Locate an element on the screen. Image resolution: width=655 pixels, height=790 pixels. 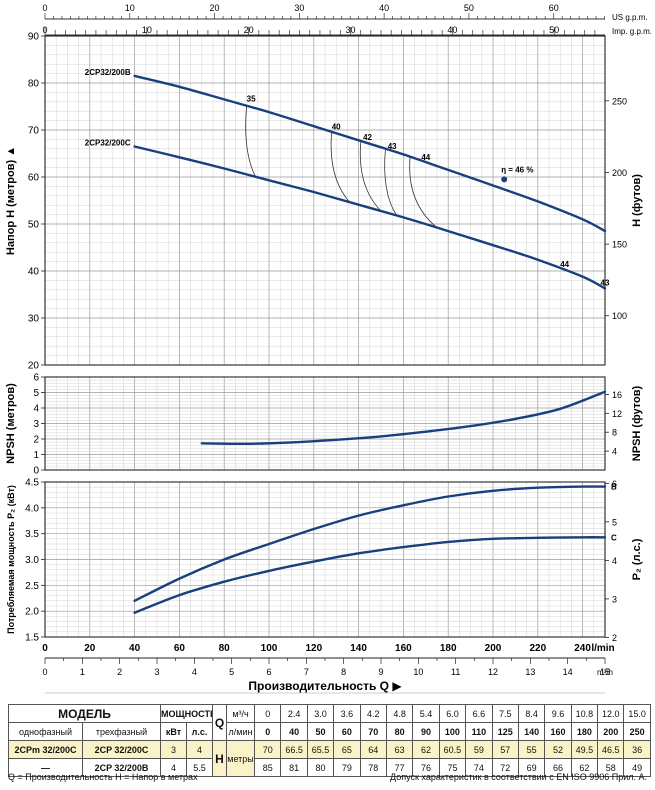
q-lmin-cell: 80 is located at coordinates (399, 731).